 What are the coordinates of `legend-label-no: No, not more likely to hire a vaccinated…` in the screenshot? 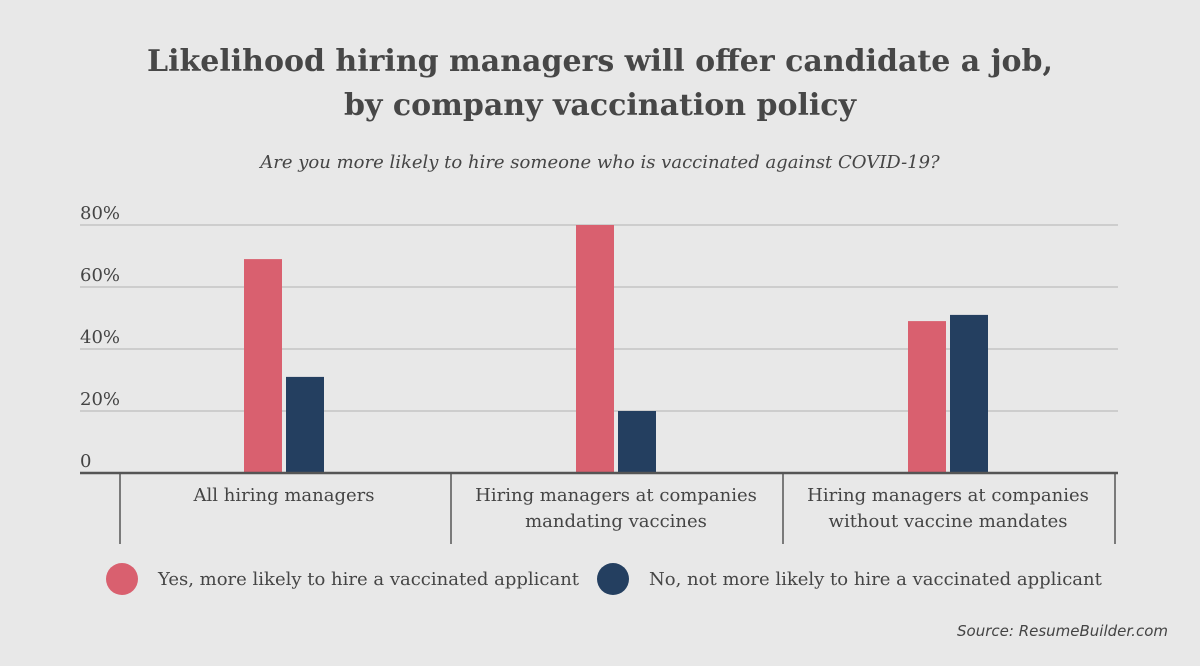 It's located at (875, 579).